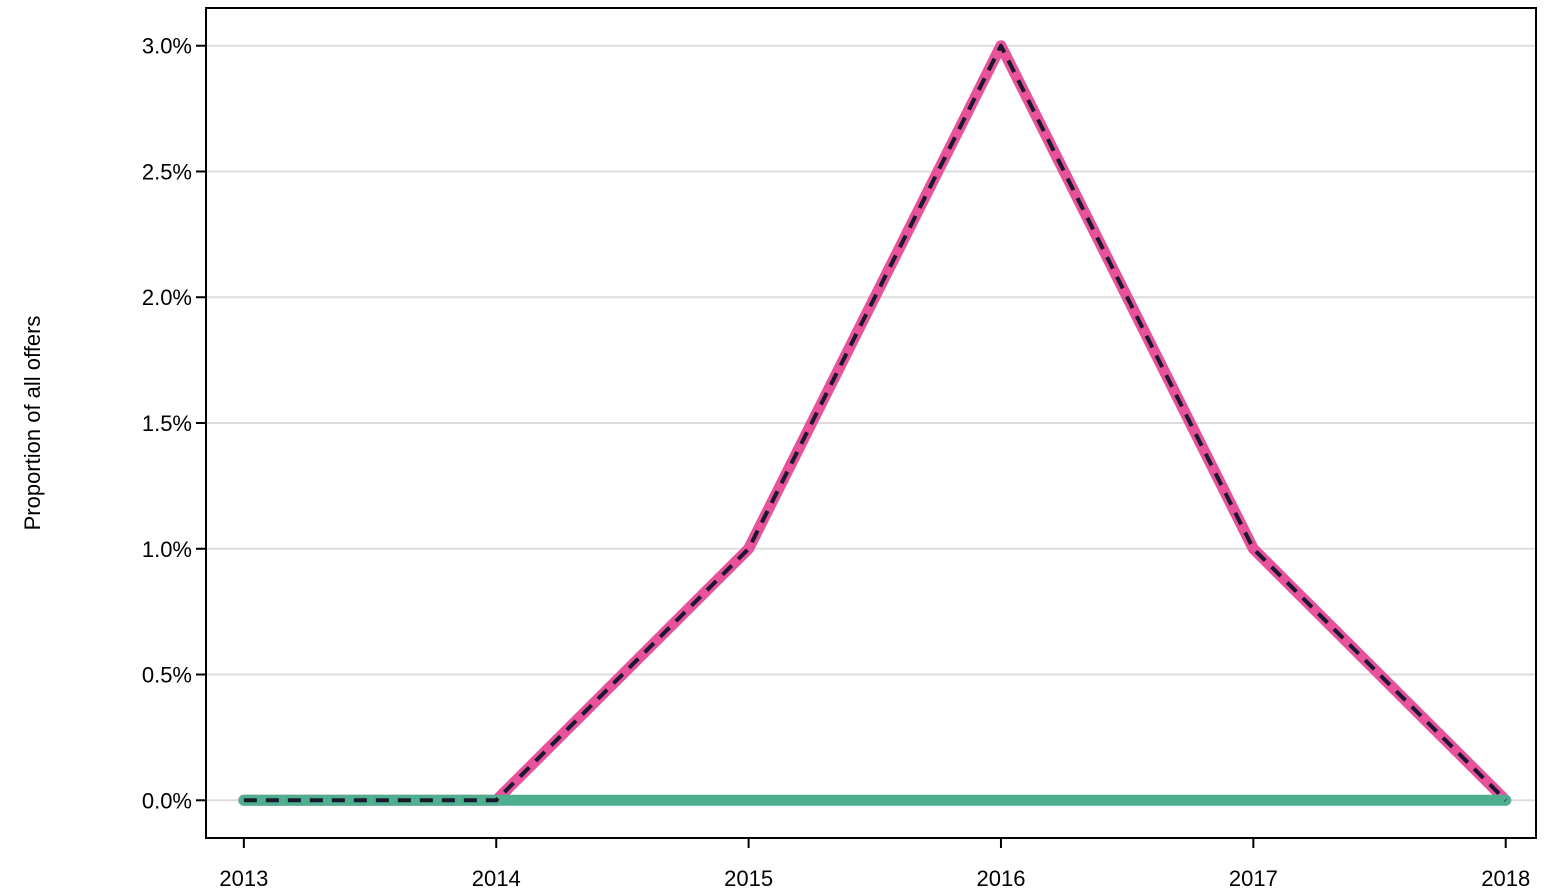 Image resolution: width=1548 pixels, height=891 pixels. Describe the element at coordinates (496, 878) in the screenshot. I see `x-tick-label: 2014` at that location.